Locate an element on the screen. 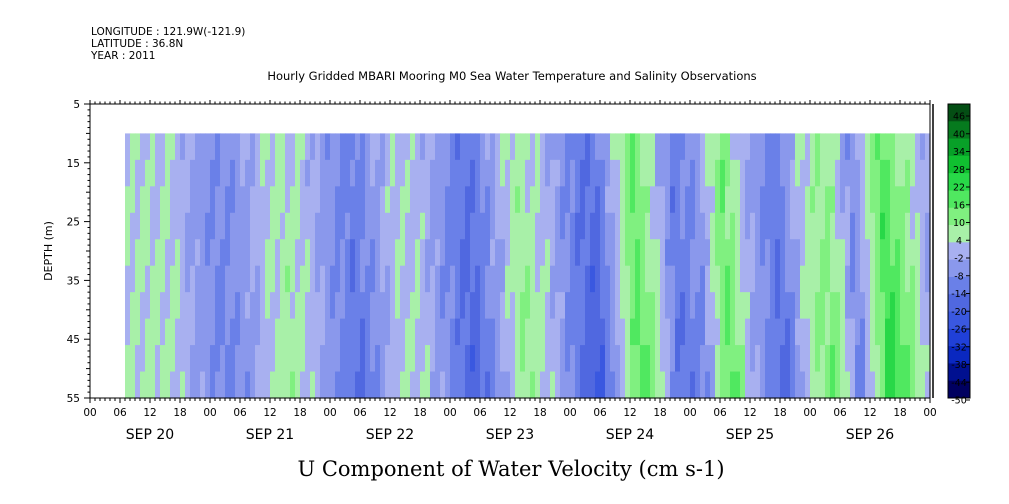  y-tick-label: 5 is located at coordinates (76, 105).